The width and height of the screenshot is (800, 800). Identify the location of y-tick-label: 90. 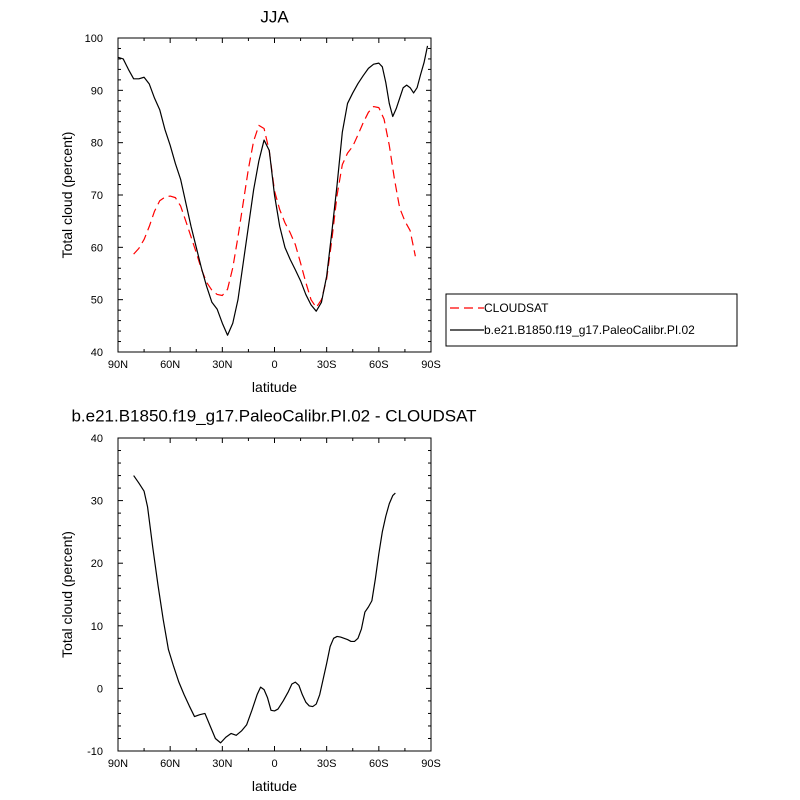
(97, 91).